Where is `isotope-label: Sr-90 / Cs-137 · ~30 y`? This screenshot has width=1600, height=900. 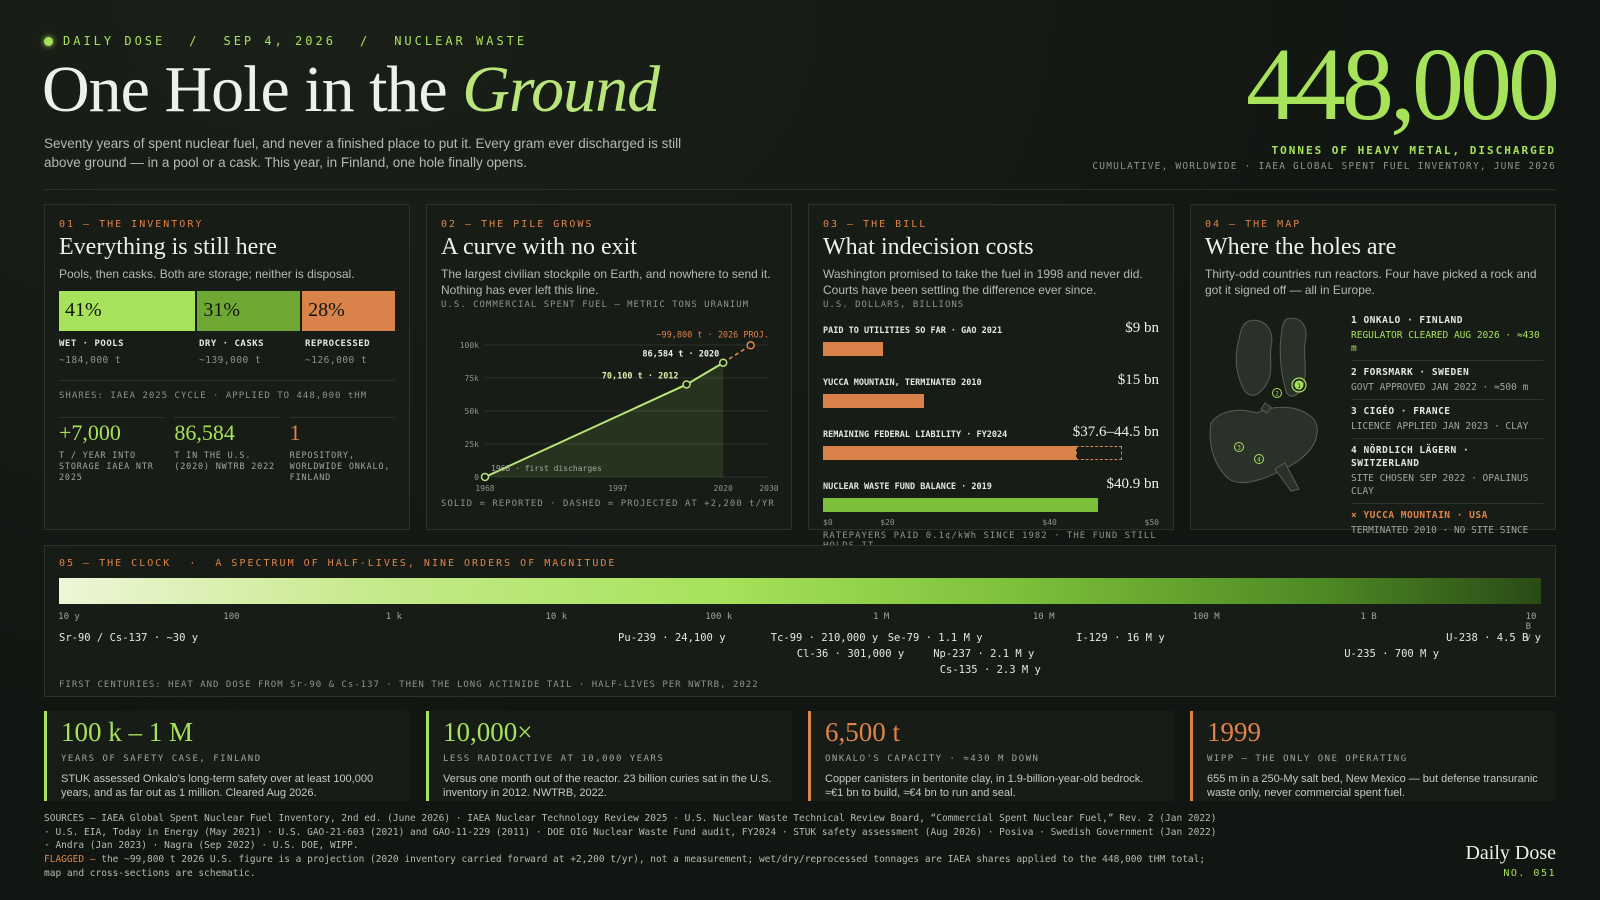
isotope-label: Sr-90 / Cs-137 · ~30 y is located at coordinates (129, 638).